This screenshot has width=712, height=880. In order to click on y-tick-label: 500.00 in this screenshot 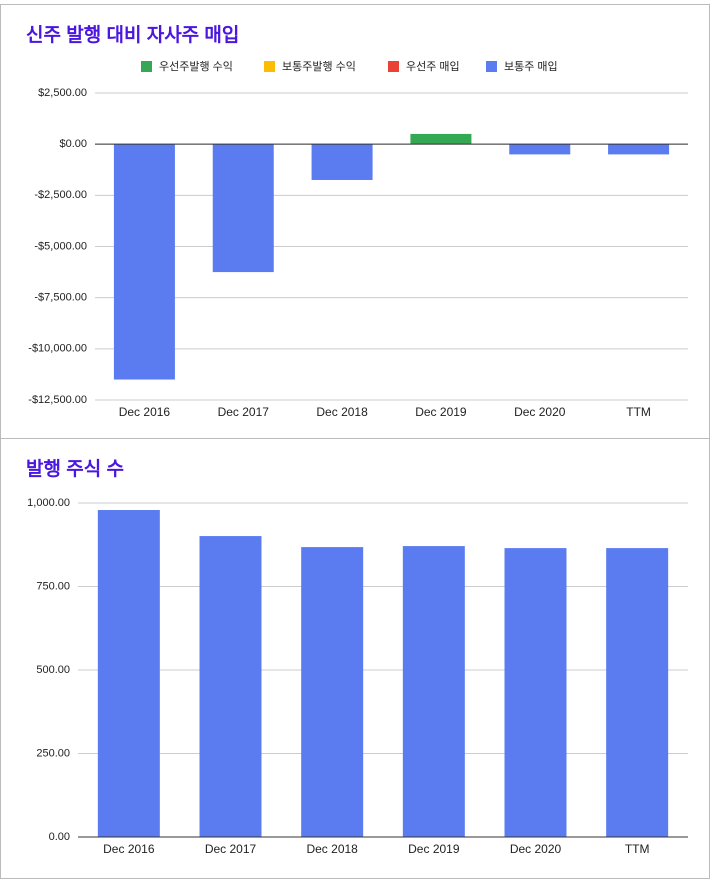, I will do `click(53, 670)`.